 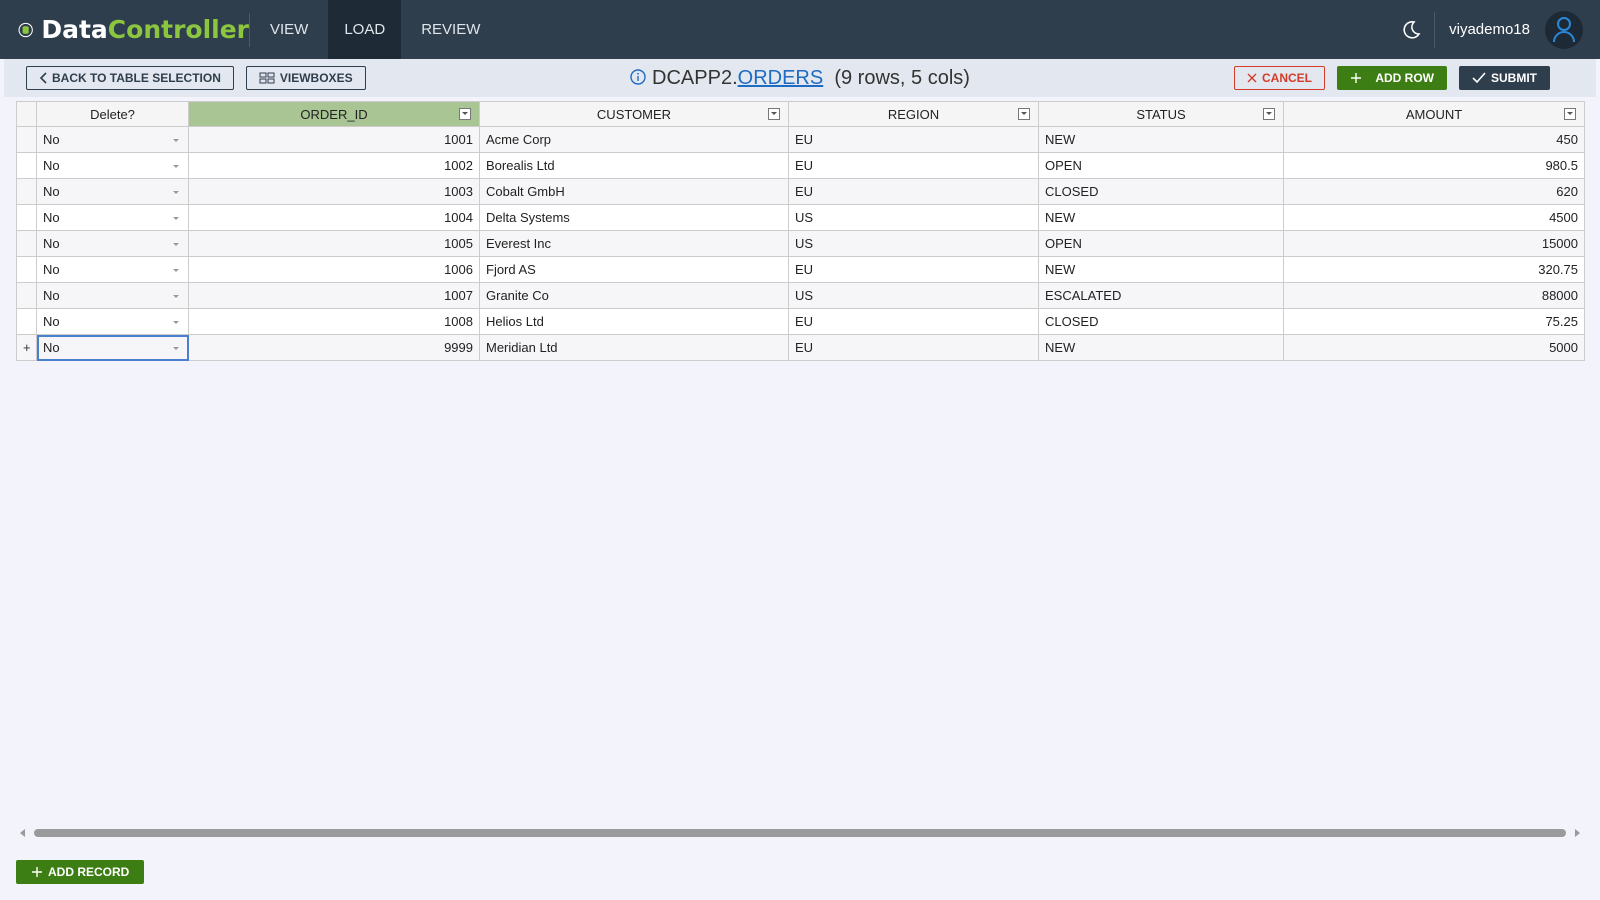 What do you see at coordinates (334, 139) in the screenshot?
I see `grid-cell: 1001` at bounding box center [334, 139].